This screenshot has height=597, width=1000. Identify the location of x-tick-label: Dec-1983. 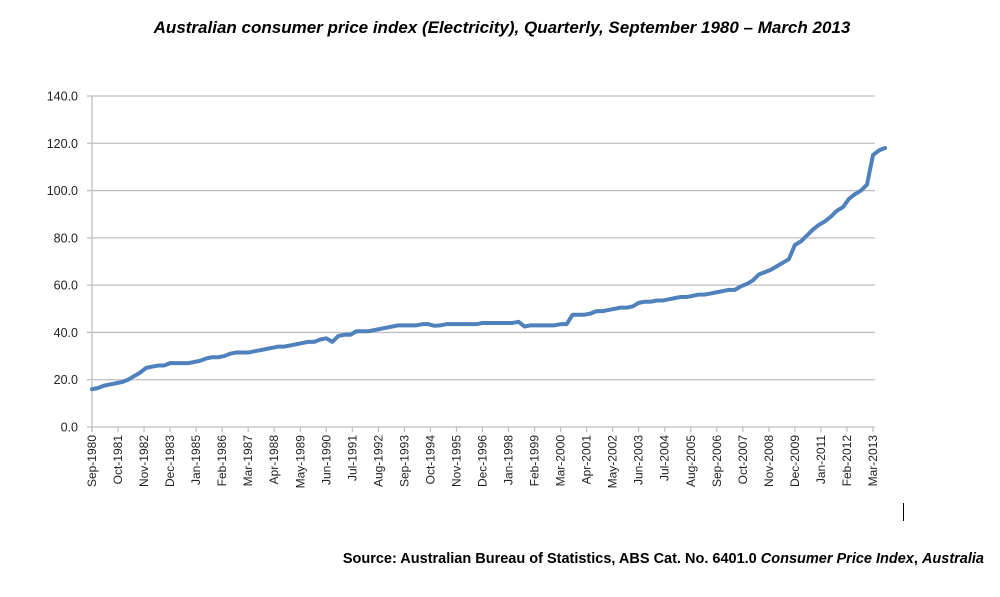
(170, 461).